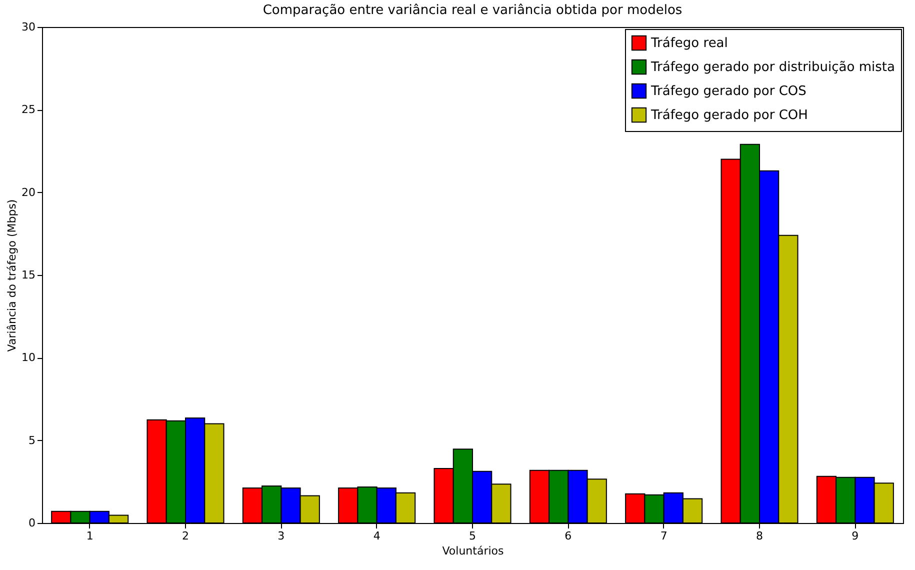  What do you see at coordinates (32, 523) in the screenshot?
I see `y-tick-label: 0` at bounding box center [32, 523].